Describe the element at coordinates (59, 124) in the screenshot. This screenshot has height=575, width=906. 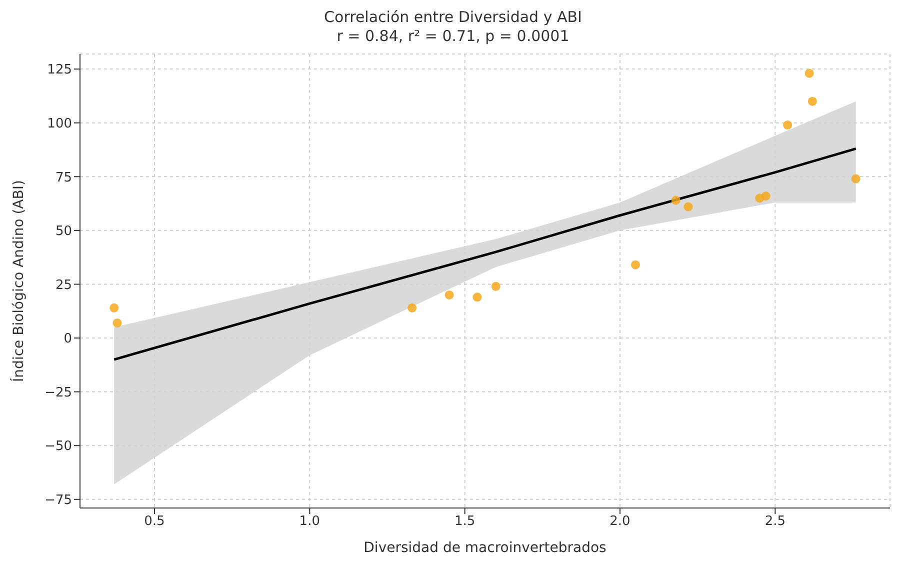
I see `y-tick-label: 100` at that location.